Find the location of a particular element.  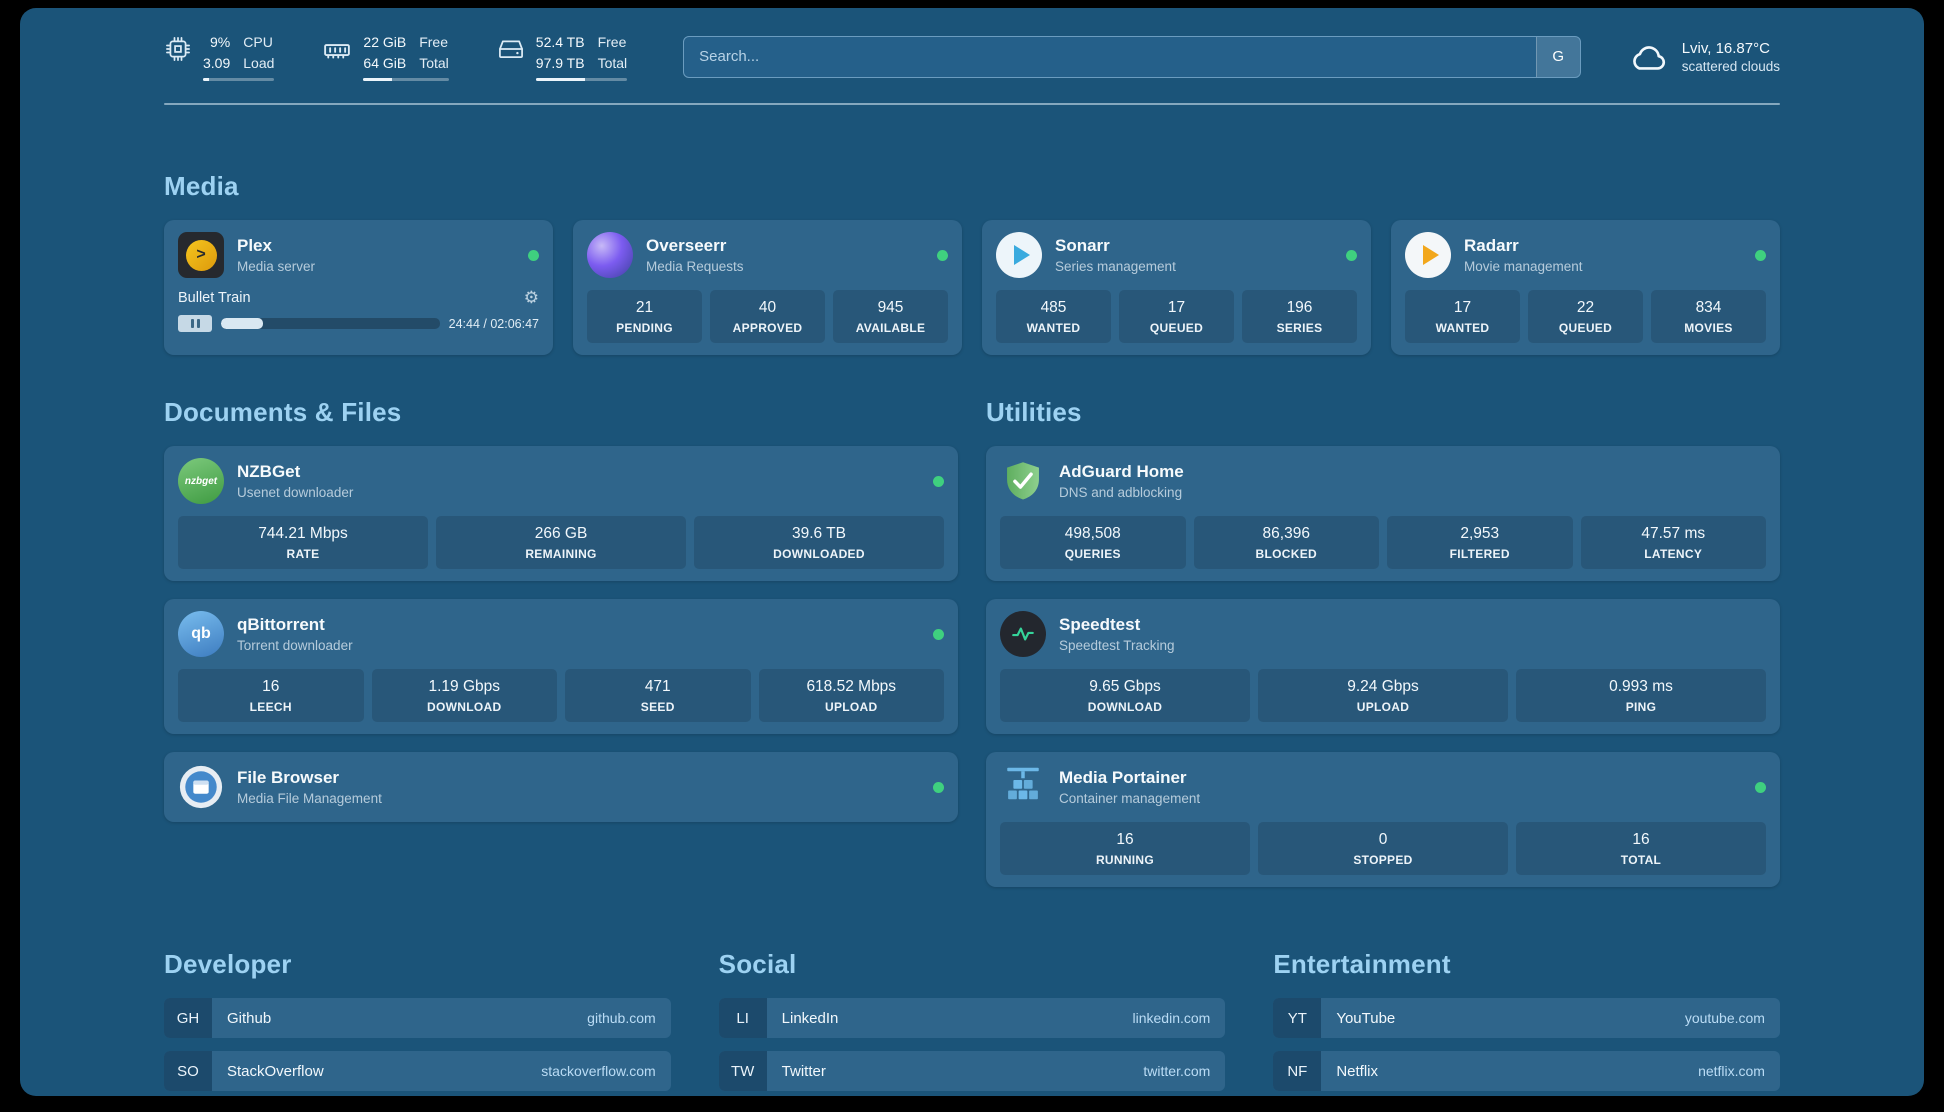

stat-label: RUNNING is located at coordinates (1125, 860).